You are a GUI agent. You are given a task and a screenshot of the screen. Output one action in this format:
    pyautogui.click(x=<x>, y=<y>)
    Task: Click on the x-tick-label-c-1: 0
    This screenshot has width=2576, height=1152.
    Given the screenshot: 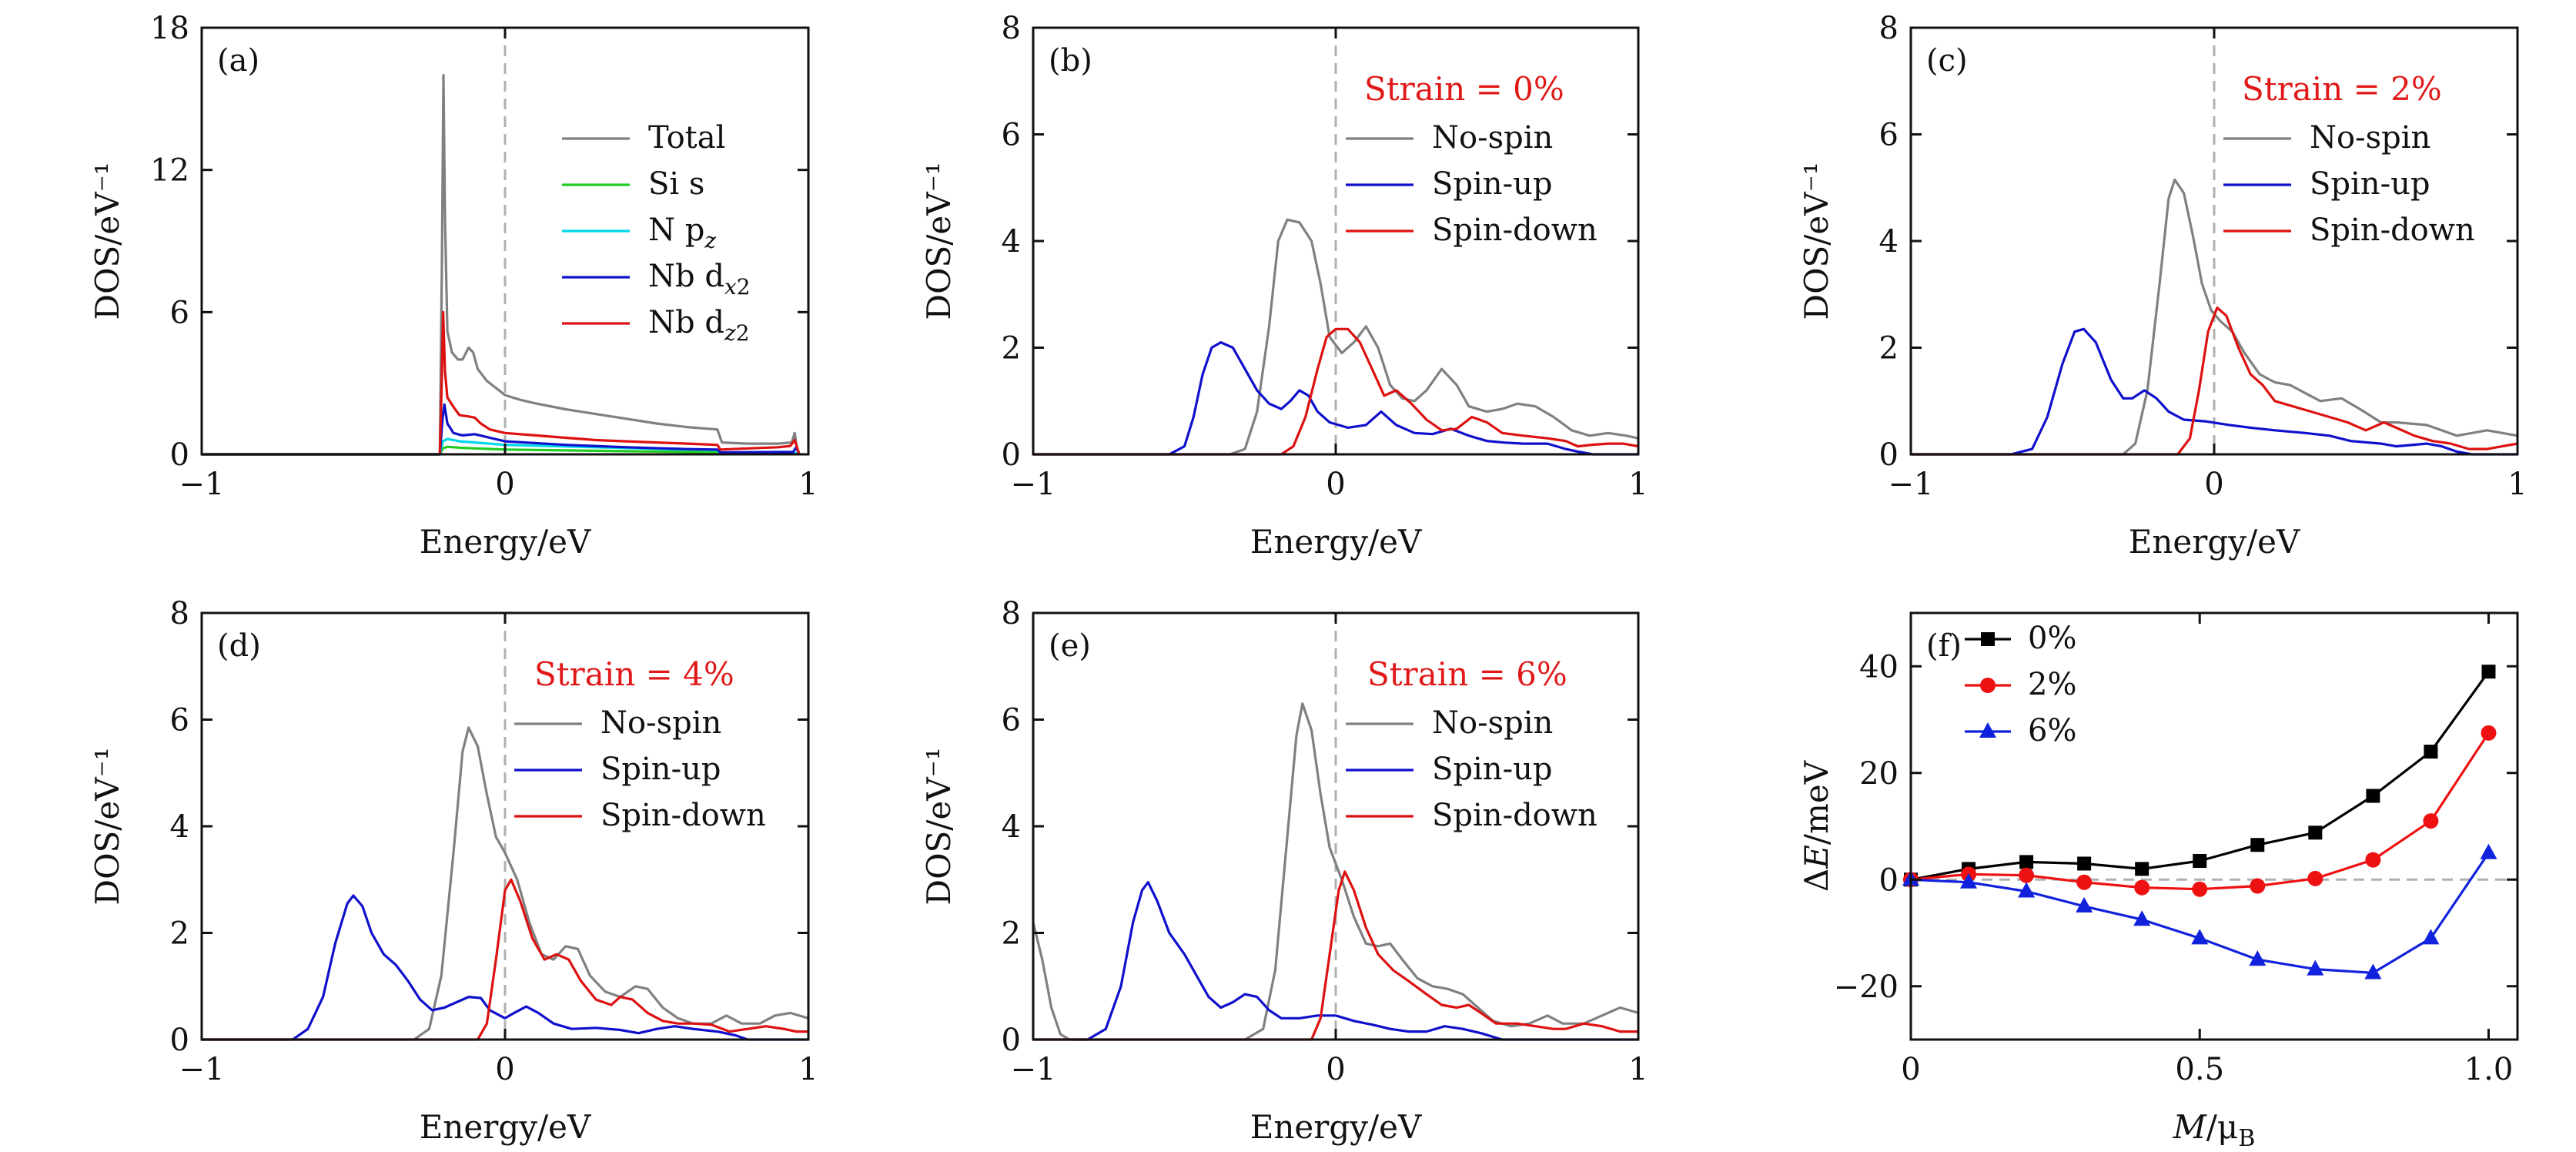 What is the action you would take?
    pyautogui.click(x=2213, y=484)
    